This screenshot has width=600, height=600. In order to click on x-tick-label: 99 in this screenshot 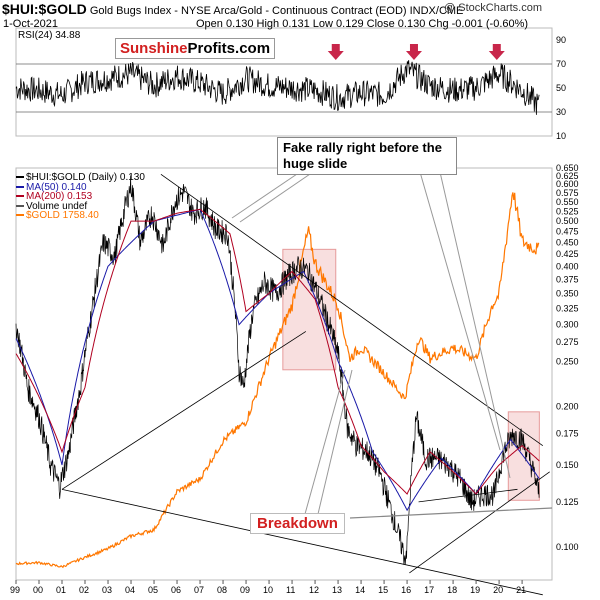, I will do `click(15, 590)`.